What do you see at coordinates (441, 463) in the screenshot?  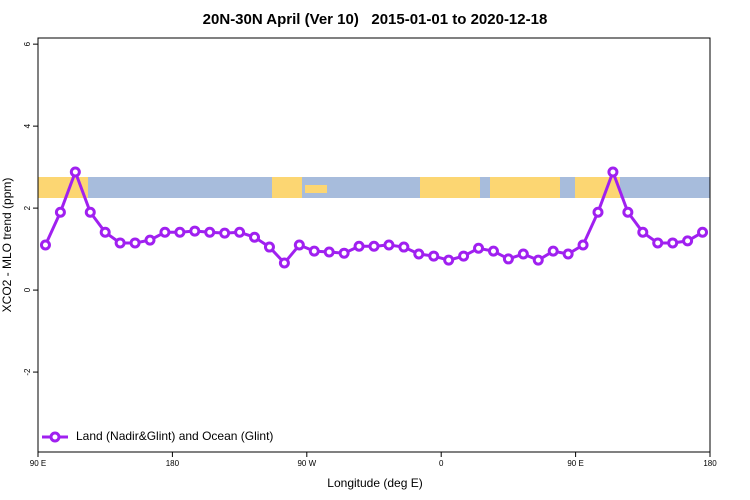 I see `x-tick-label: 0` at bounding box center [441, 463].